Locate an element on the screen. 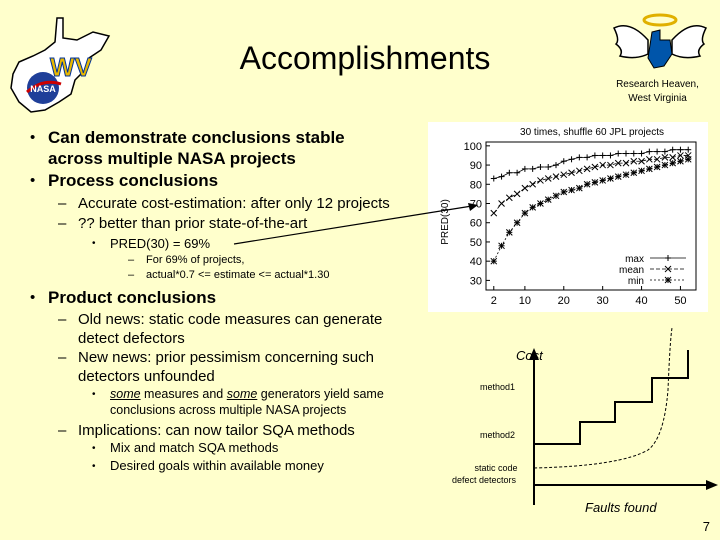 Image resolution: width=720 pixels, height=540 pixels. y-tick-label: 30 is located at coordinates (476, 281).